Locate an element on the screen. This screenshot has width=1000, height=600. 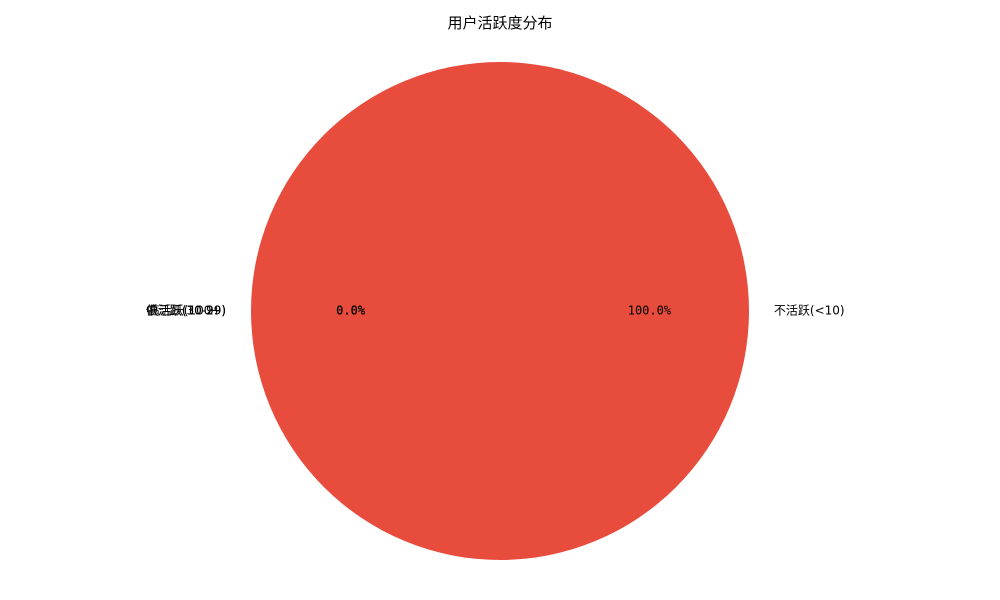
chart-title: 用户活跃度分布 is located at coordinates (500, 23).